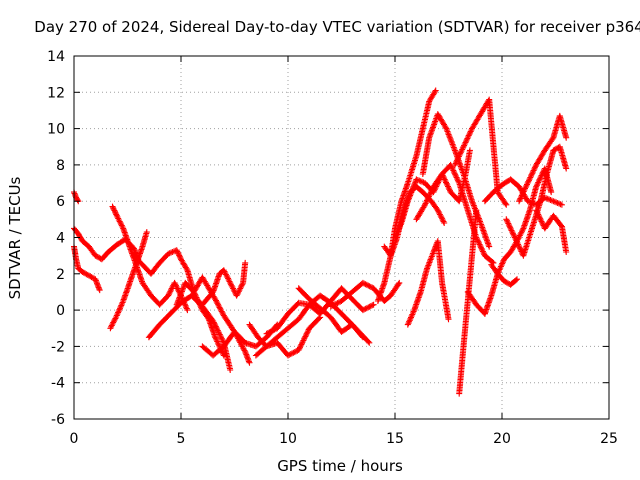  What do you see at coordinates (60, 275) in the screenshot?
I see `y-tick-label: 2` at bounding box center [60, 275].